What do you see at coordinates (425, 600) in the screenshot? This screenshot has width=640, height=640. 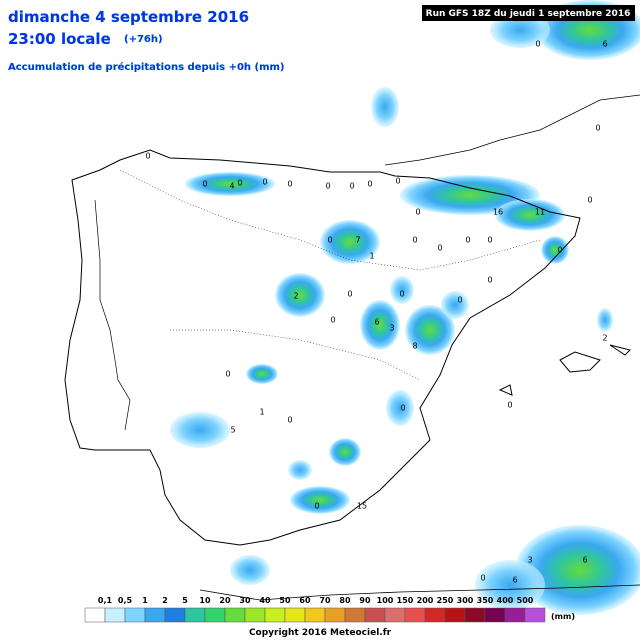 I see `legend-label: 200` at bounding box center [425, 600].